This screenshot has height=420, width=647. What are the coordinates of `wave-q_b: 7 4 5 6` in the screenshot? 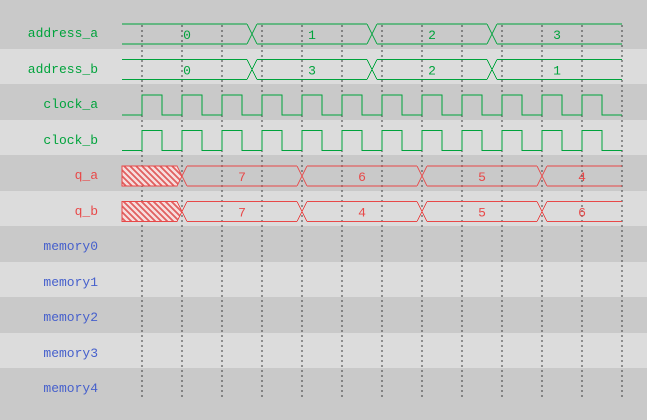 It's located at (371, 211).